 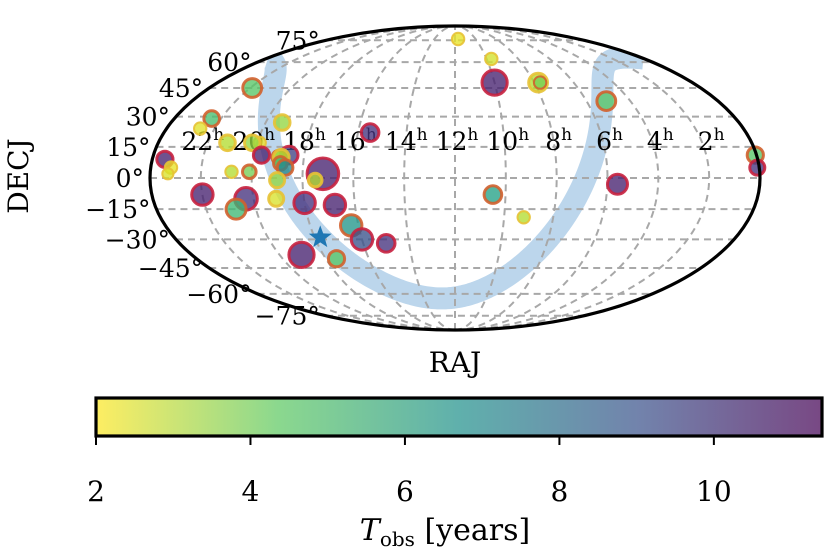 I want to click on colorbar-gradient, so click(x=459, y=417).